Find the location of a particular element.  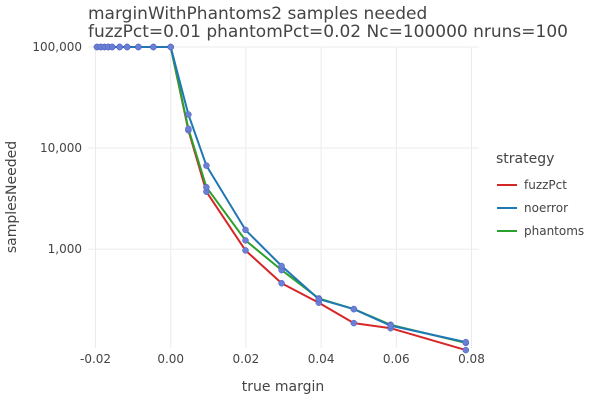

legend-label: phantoms is located at coordinates (554, 231).